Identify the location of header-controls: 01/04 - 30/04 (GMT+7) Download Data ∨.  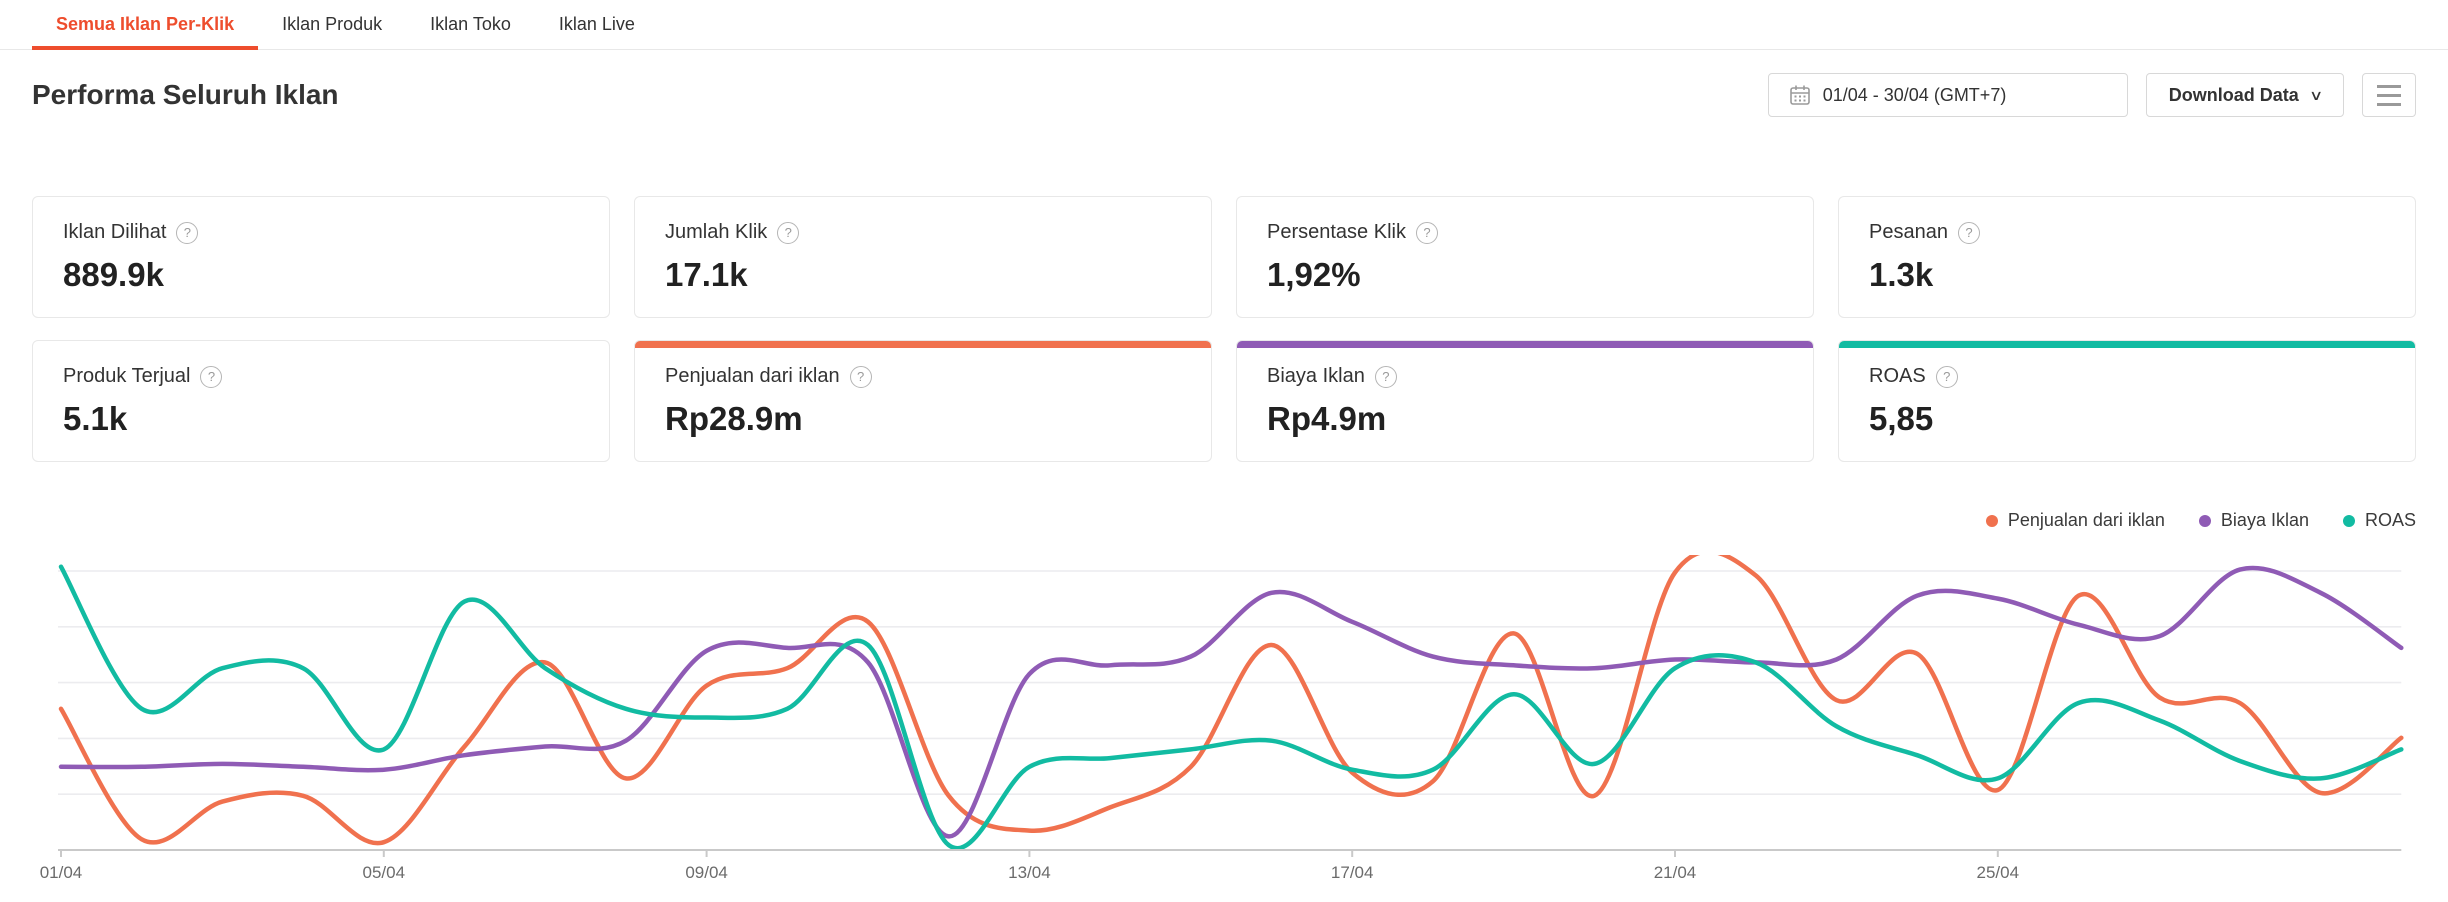
(2091, 95).